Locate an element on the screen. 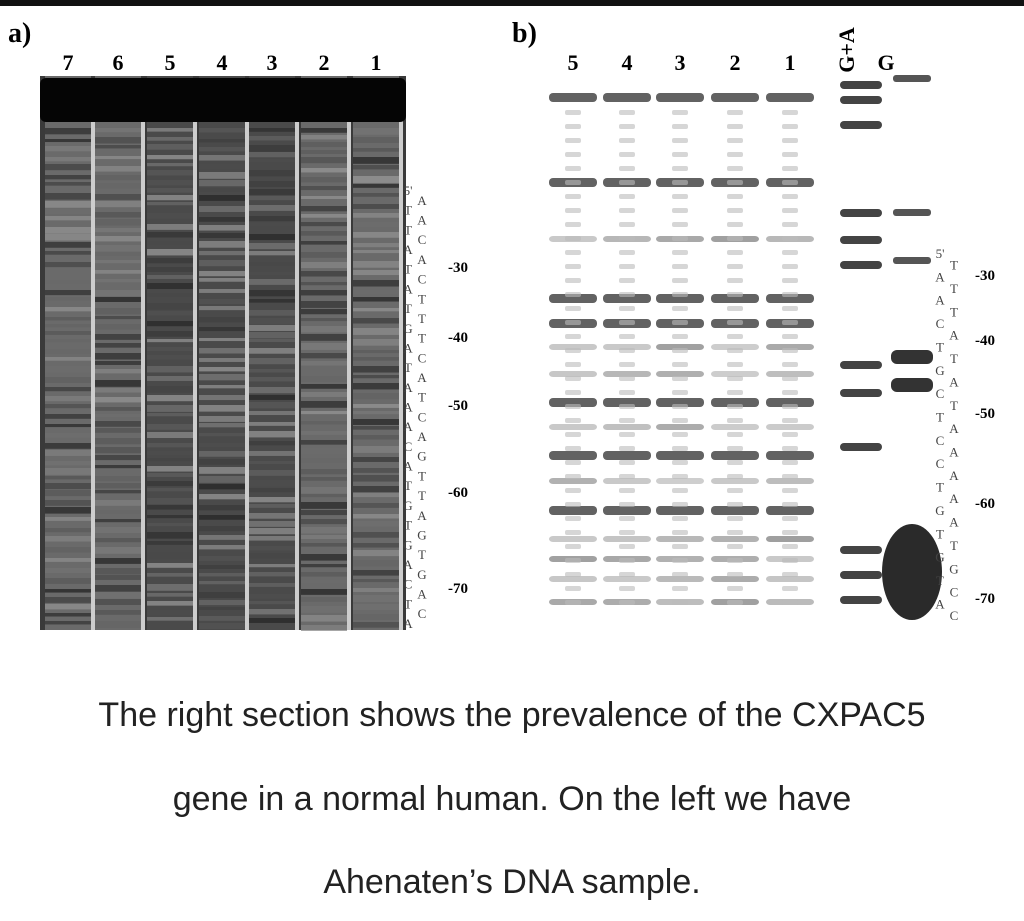 This screenshot has height=921, width=1024. band-blob is located at coordinates (912, 572).